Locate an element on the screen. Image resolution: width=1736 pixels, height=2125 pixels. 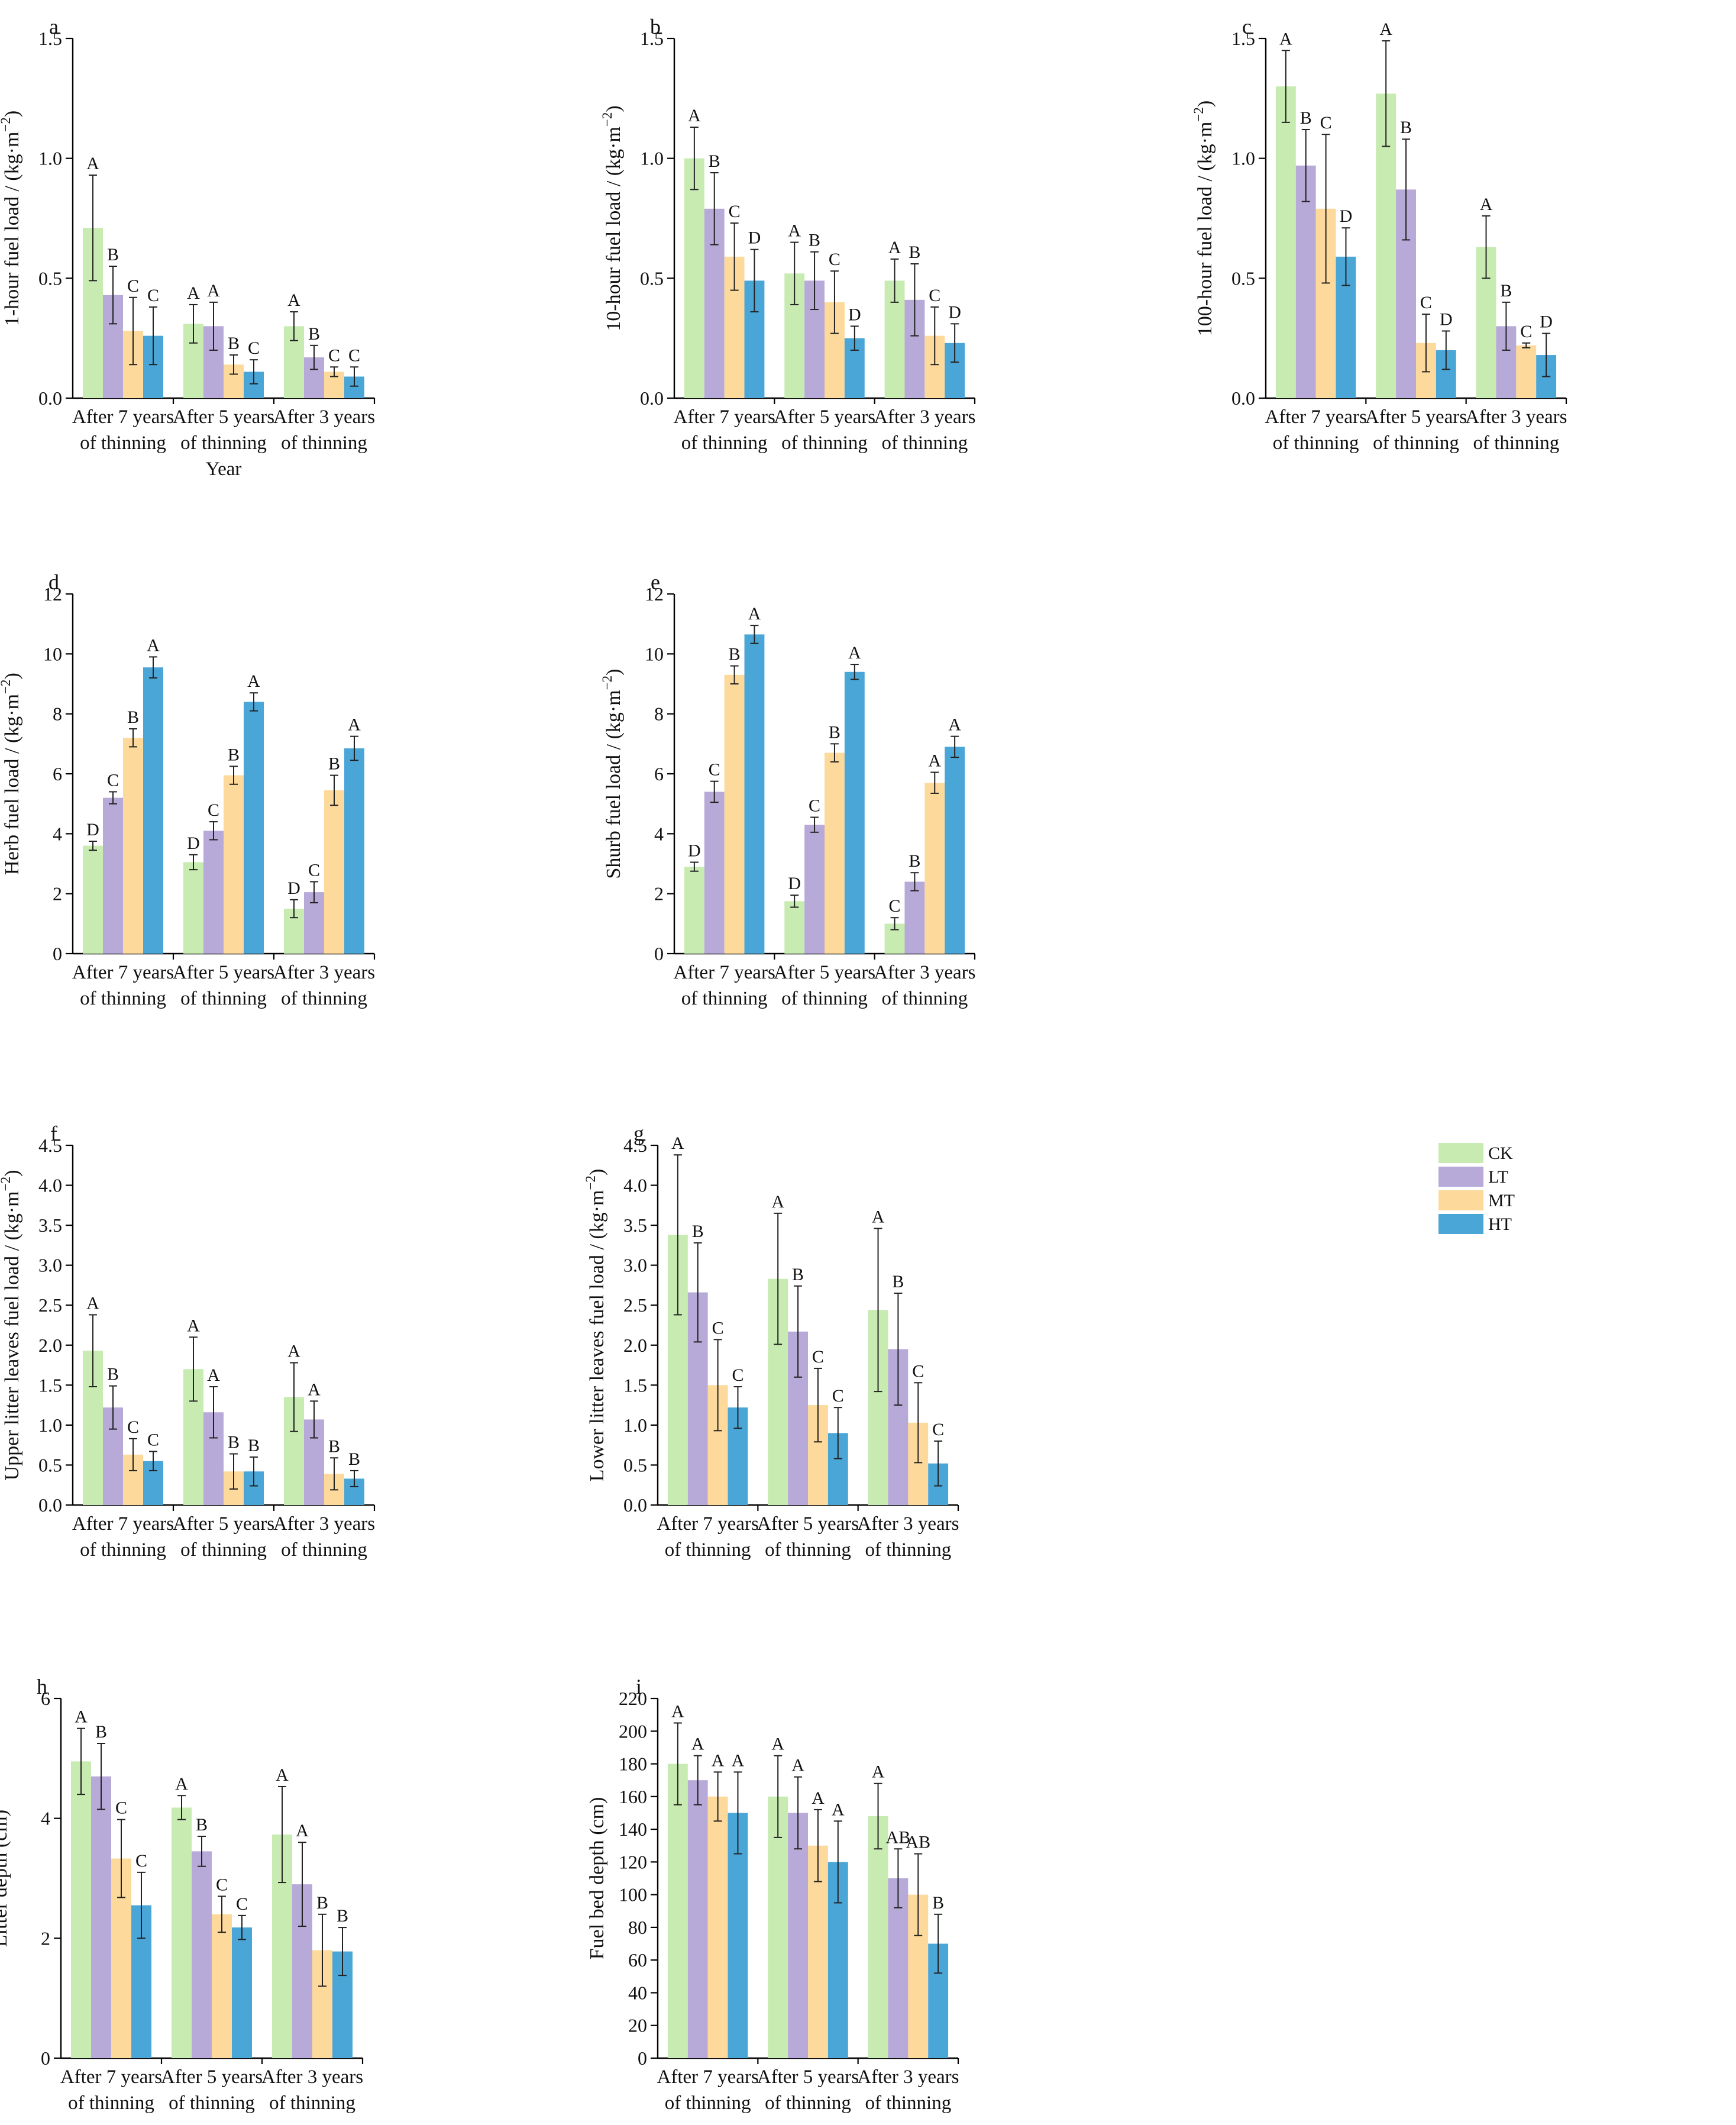
y-tick-label: 2.0 is located at coordinates (635, 1345).